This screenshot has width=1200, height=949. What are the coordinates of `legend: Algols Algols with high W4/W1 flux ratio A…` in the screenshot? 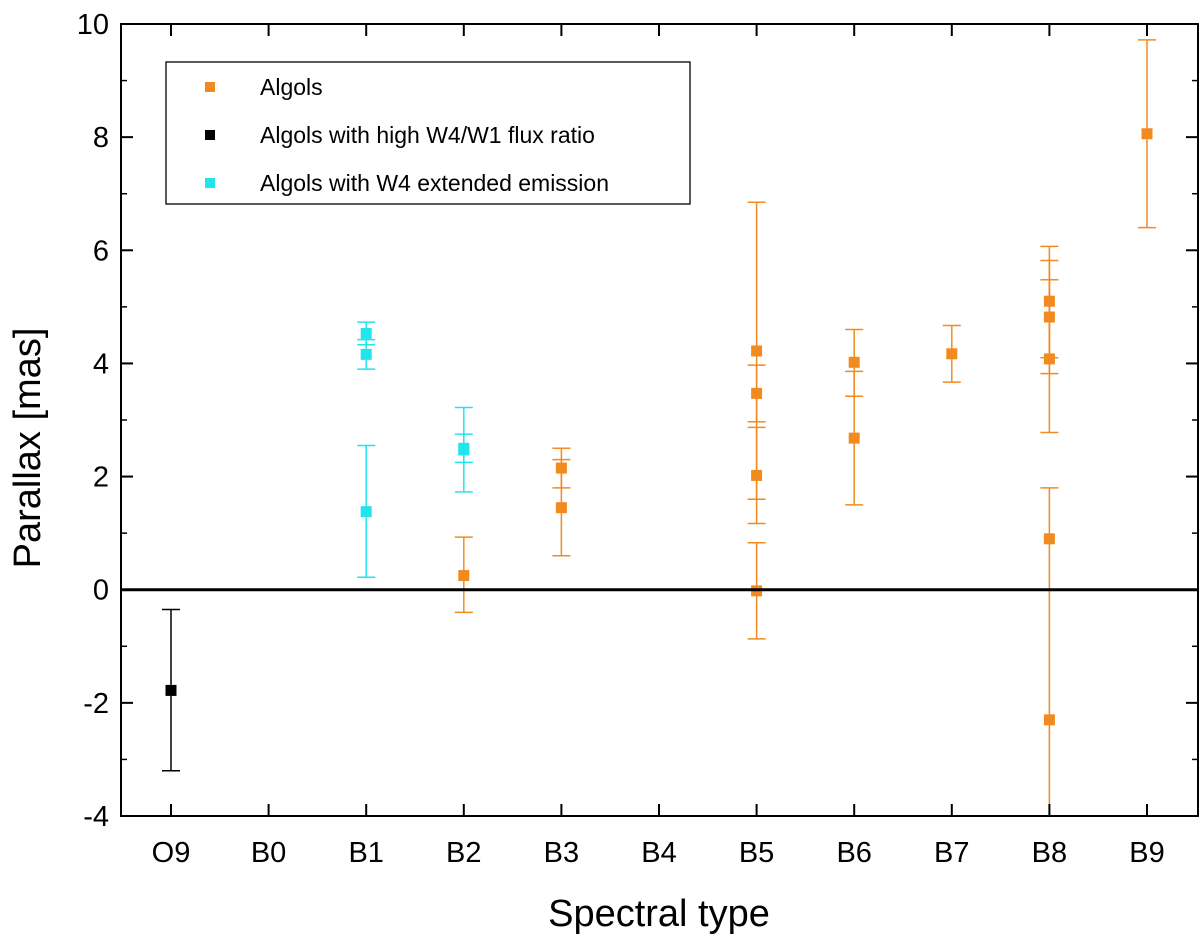 It's located at (428, 133).